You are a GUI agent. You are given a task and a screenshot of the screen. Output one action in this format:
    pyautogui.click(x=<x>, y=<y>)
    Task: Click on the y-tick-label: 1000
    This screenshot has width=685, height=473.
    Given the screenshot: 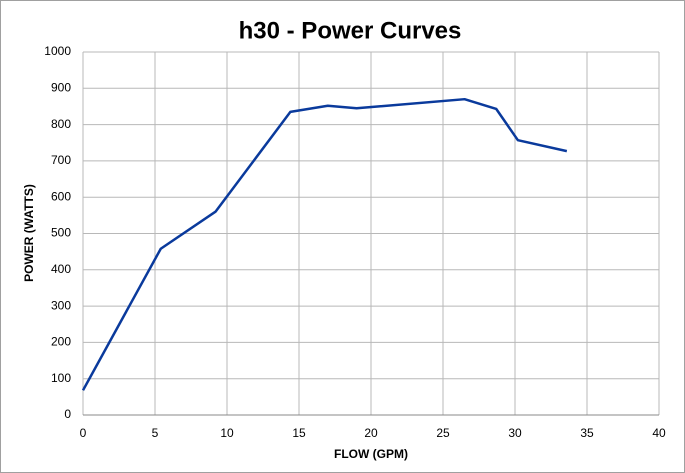 What is the action you would take?
    pyautogui.click(x=57, y=51)
    